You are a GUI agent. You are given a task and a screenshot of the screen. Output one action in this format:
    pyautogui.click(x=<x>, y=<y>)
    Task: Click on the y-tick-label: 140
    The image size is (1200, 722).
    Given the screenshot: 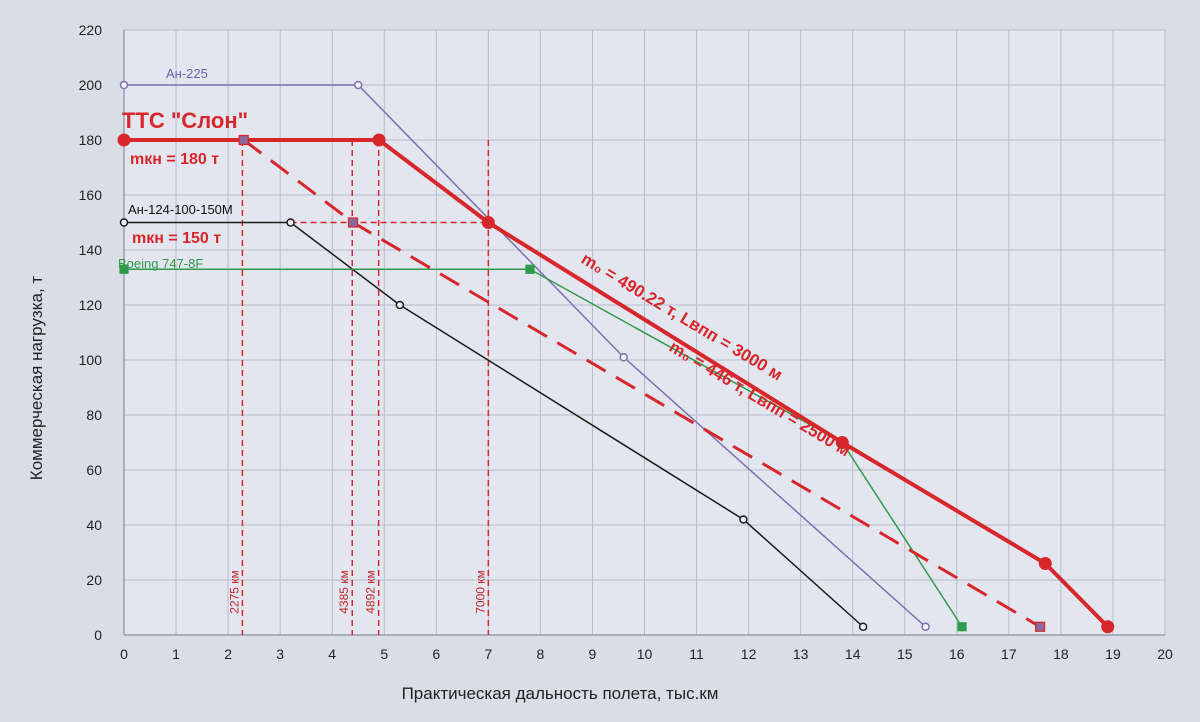 What is the action you would take?
    pyautogui.click(x=91, y=250)
    